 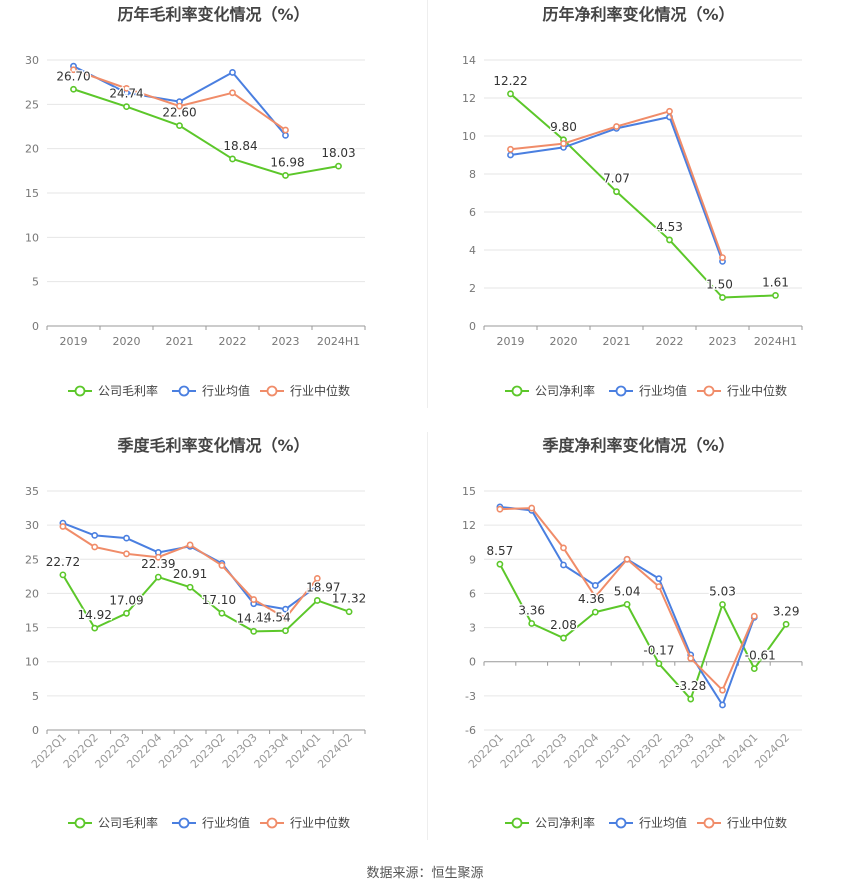 I want to click on data-label: 9.80, so click(x=563, y=127).